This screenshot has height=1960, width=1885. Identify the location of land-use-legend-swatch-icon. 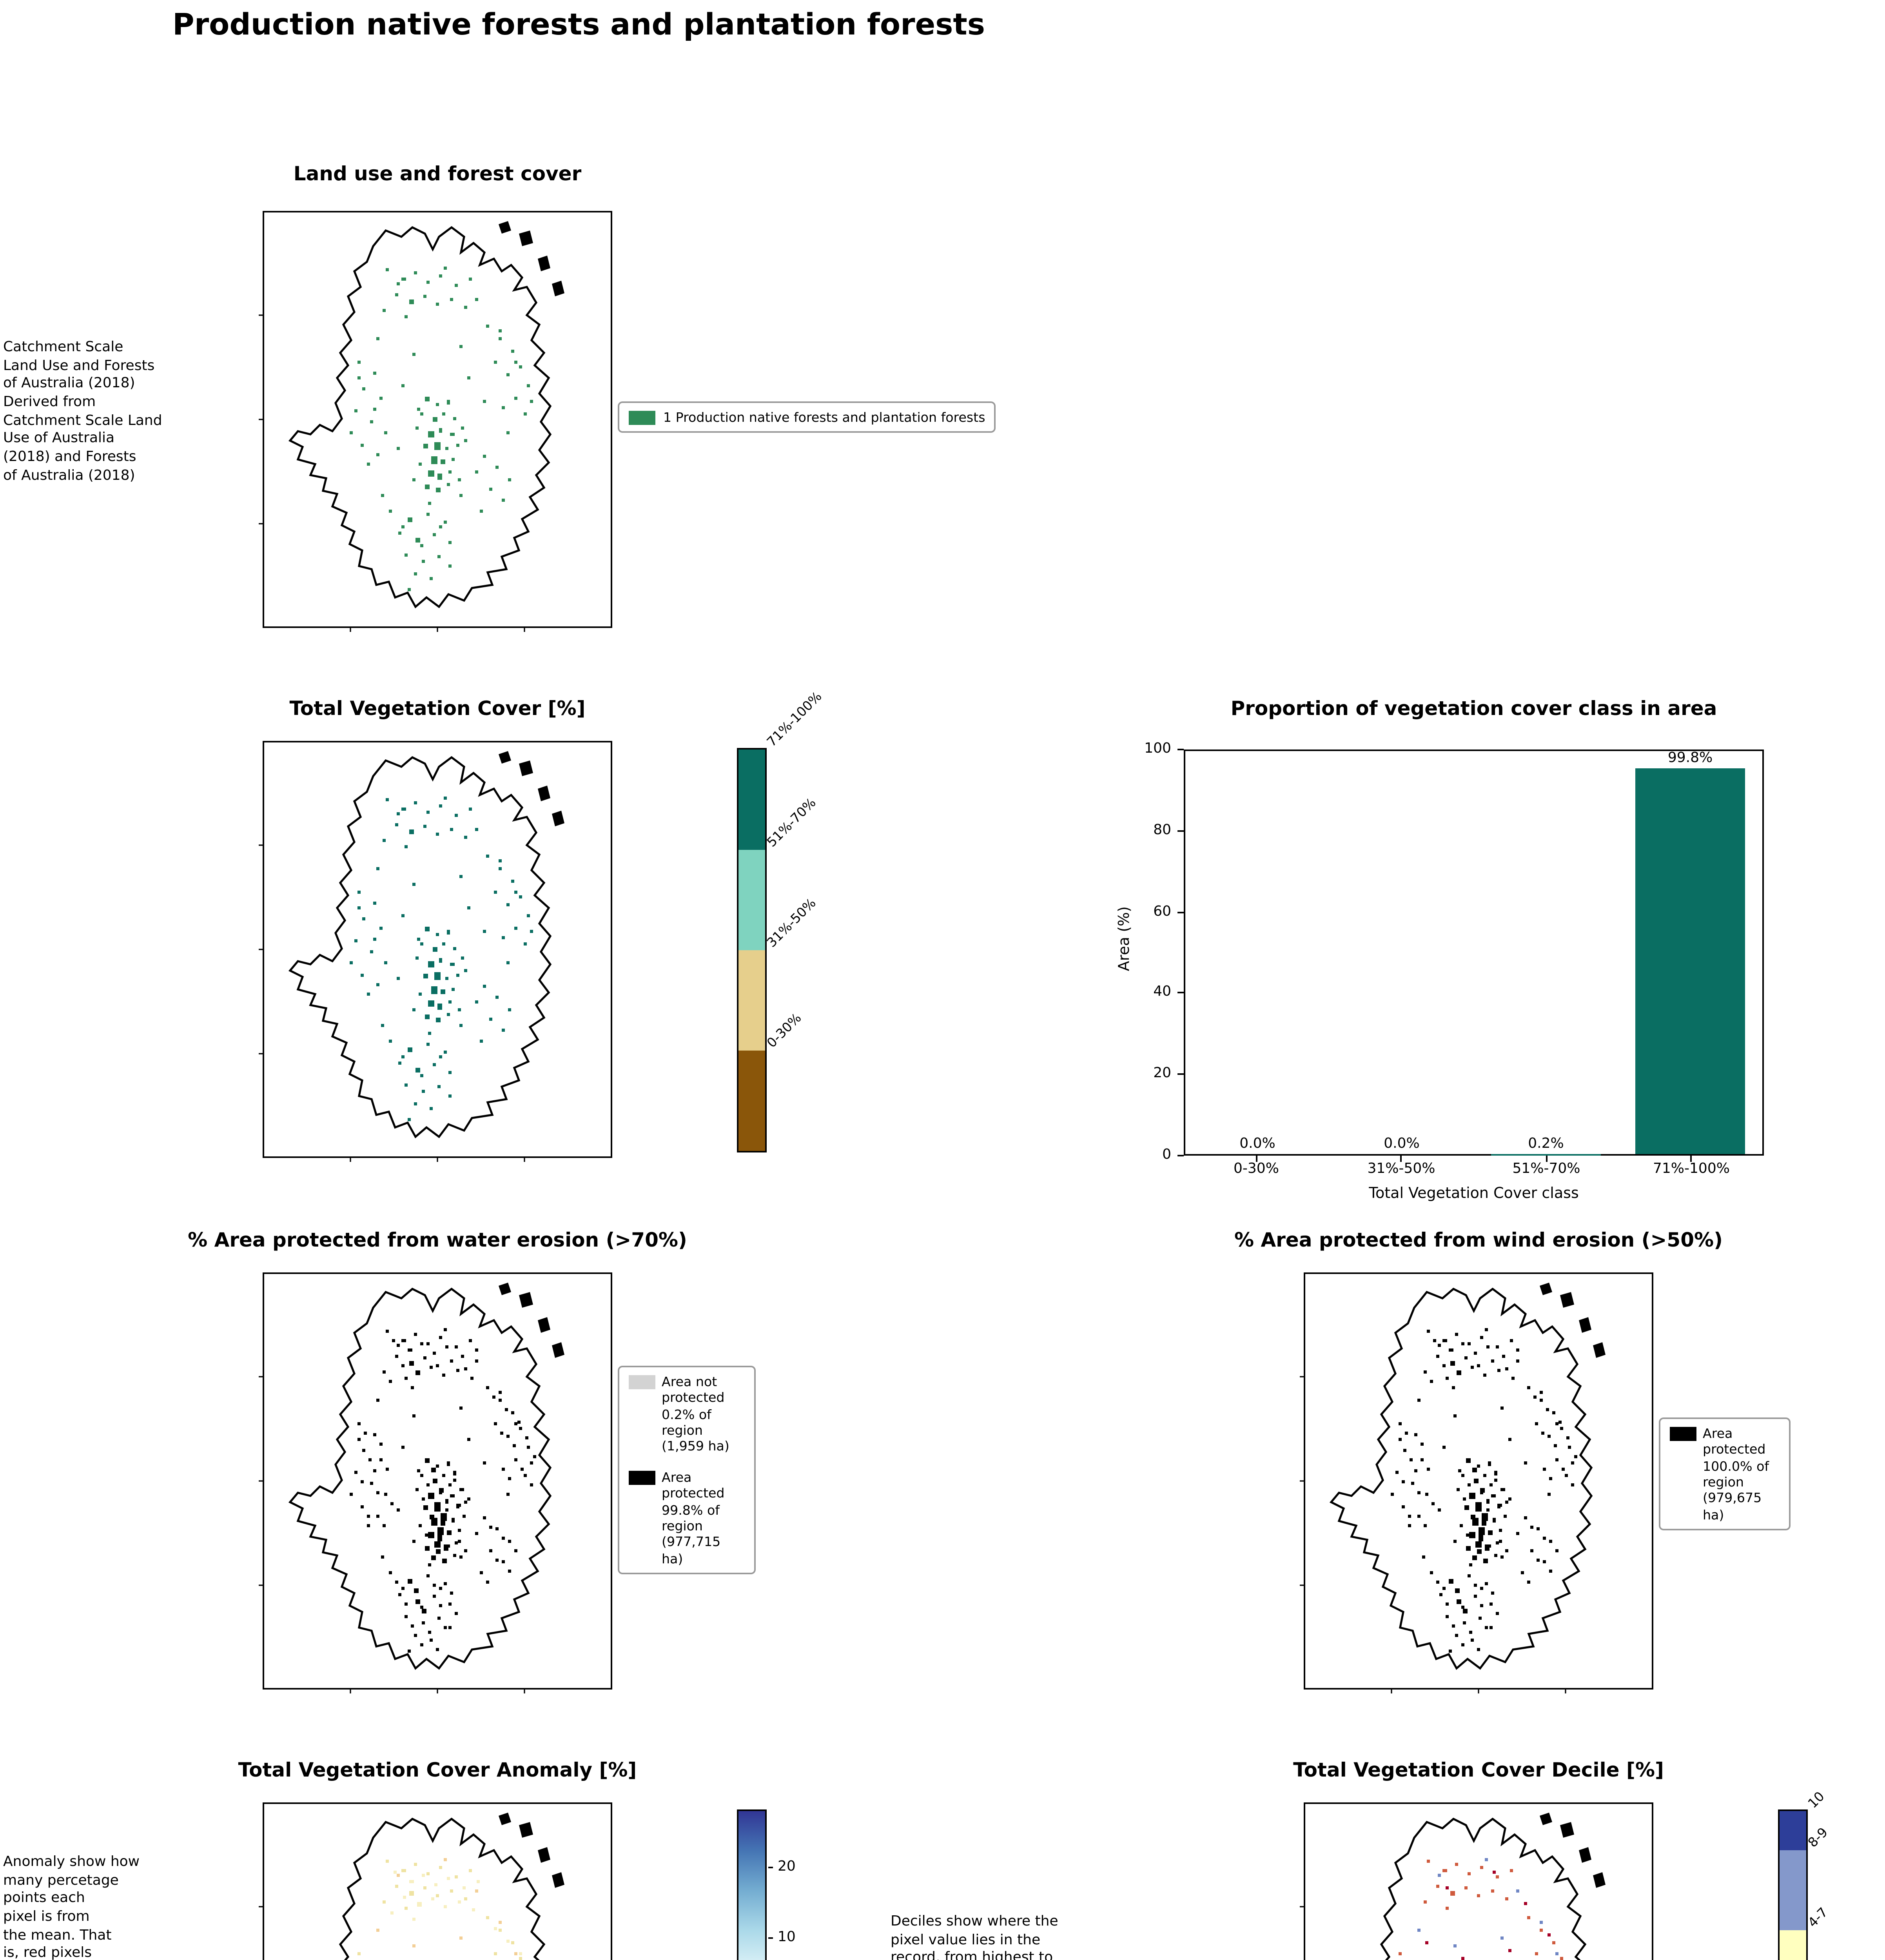
(642, 418).